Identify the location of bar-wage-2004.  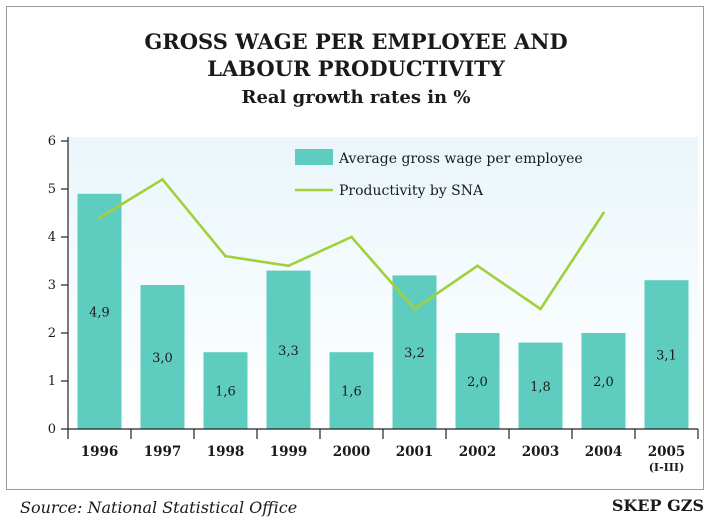
(603, 381).